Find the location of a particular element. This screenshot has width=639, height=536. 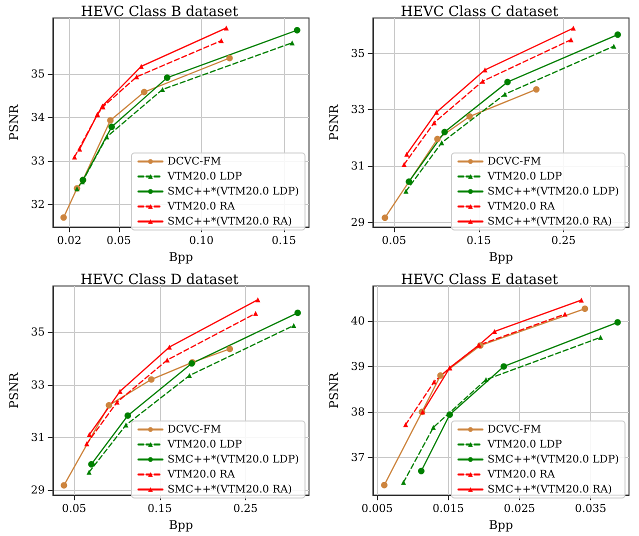

chart-title: HEVC Class B dataset is located at coordinates (159, 12).